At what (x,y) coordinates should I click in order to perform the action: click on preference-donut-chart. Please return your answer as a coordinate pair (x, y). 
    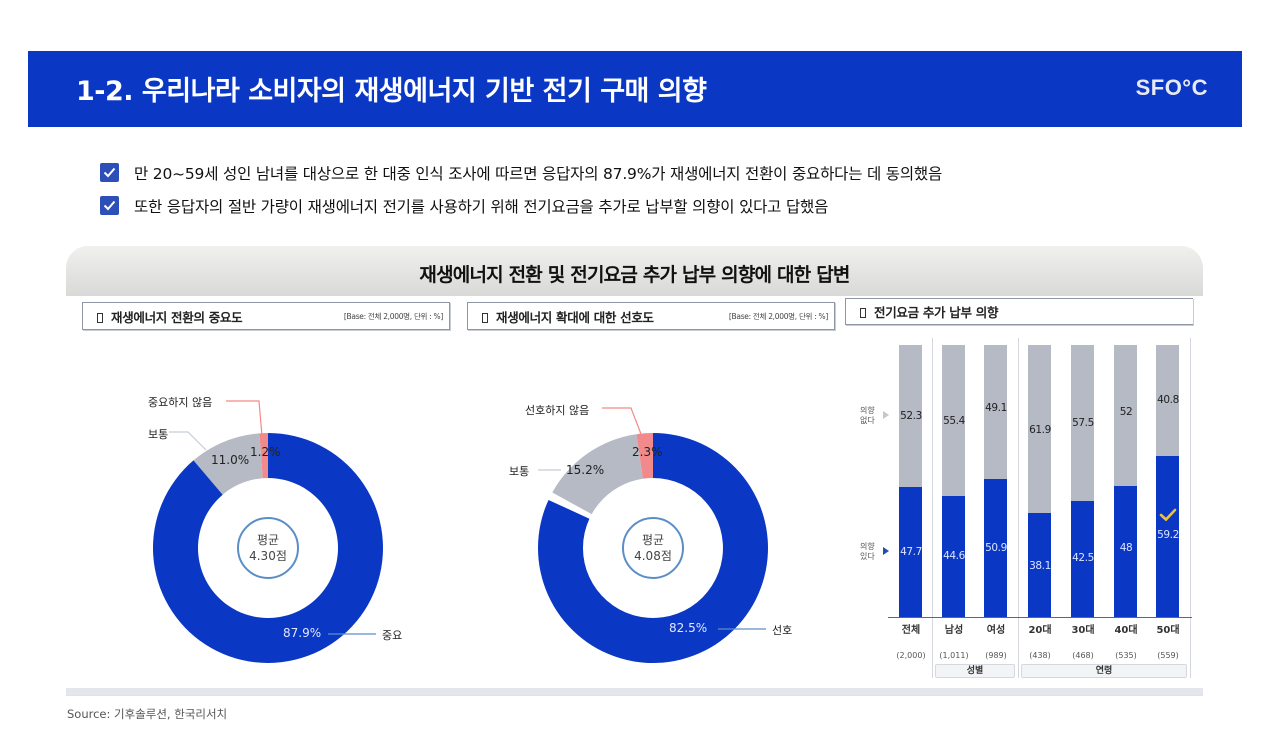
    Looking at the image, I should click on (652, 535).